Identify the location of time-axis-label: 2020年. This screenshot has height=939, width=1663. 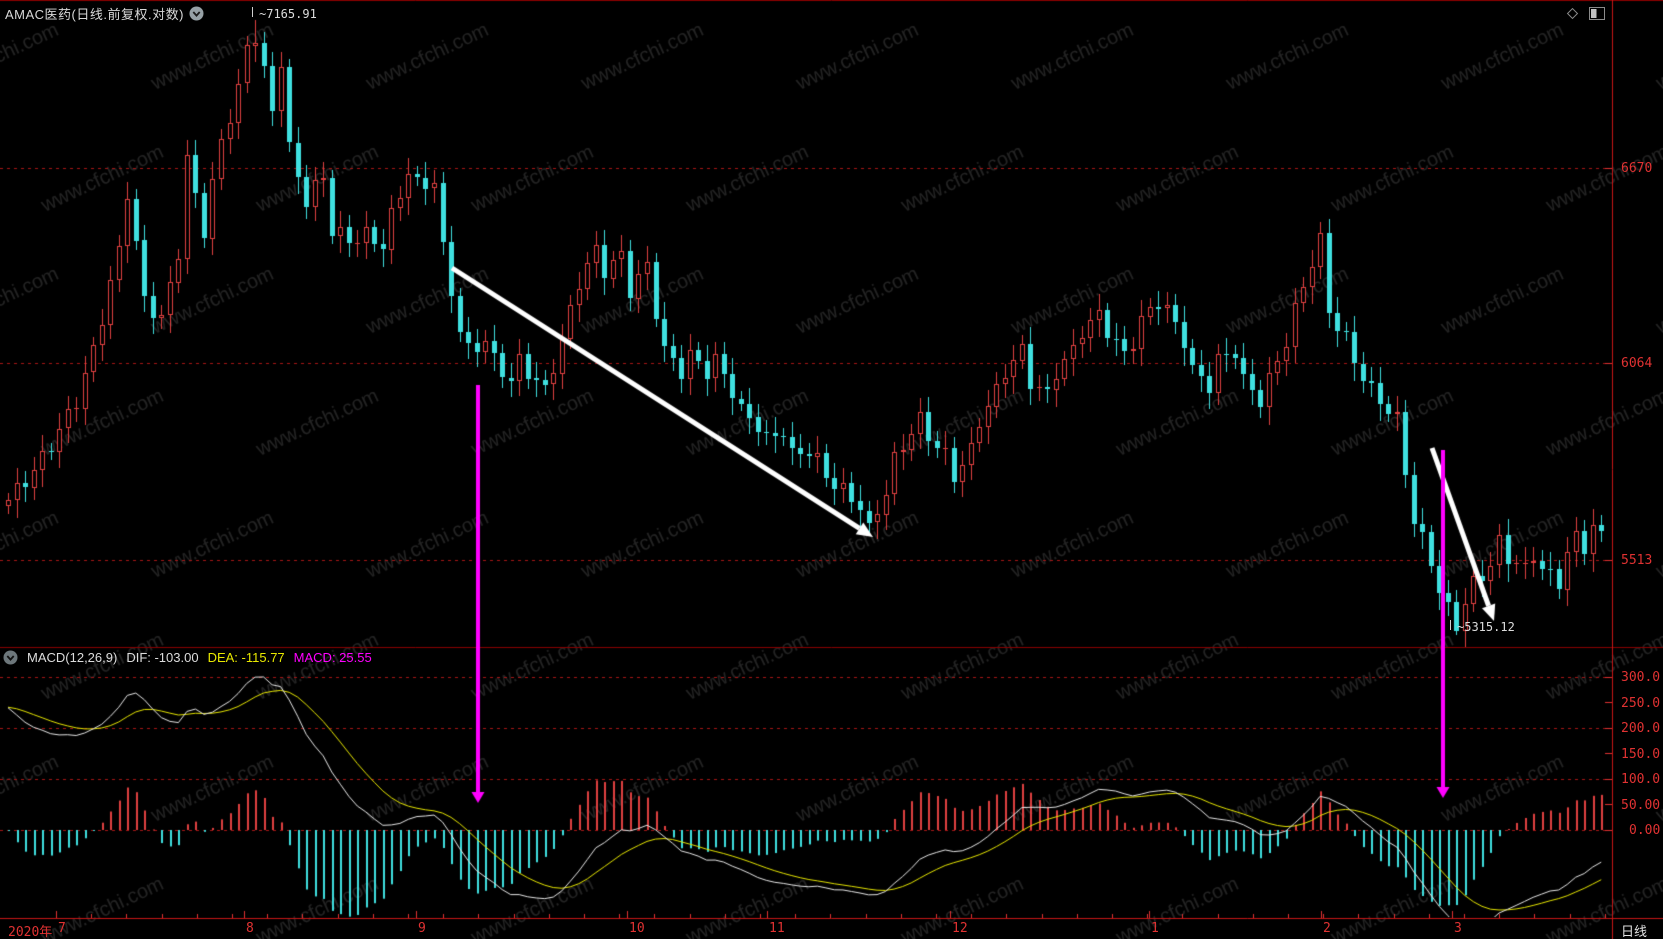
(30, 932).